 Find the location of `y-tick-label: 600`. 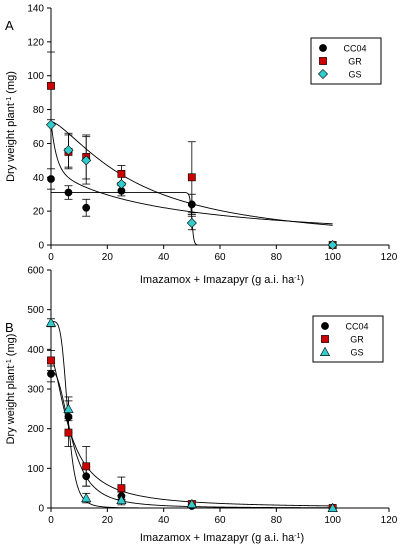

y-tick-label: 600 is located at coordinates (35, 271).